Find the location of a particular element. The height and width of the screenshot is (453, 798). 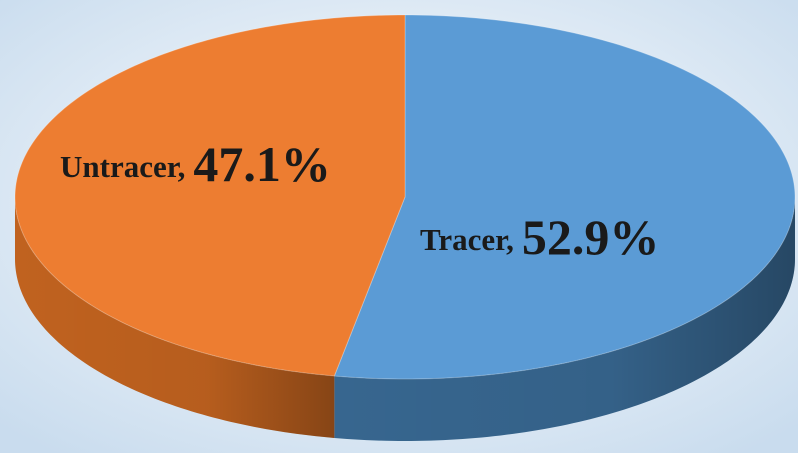

value-label: 47.1% is located at coordinates (262, 164).